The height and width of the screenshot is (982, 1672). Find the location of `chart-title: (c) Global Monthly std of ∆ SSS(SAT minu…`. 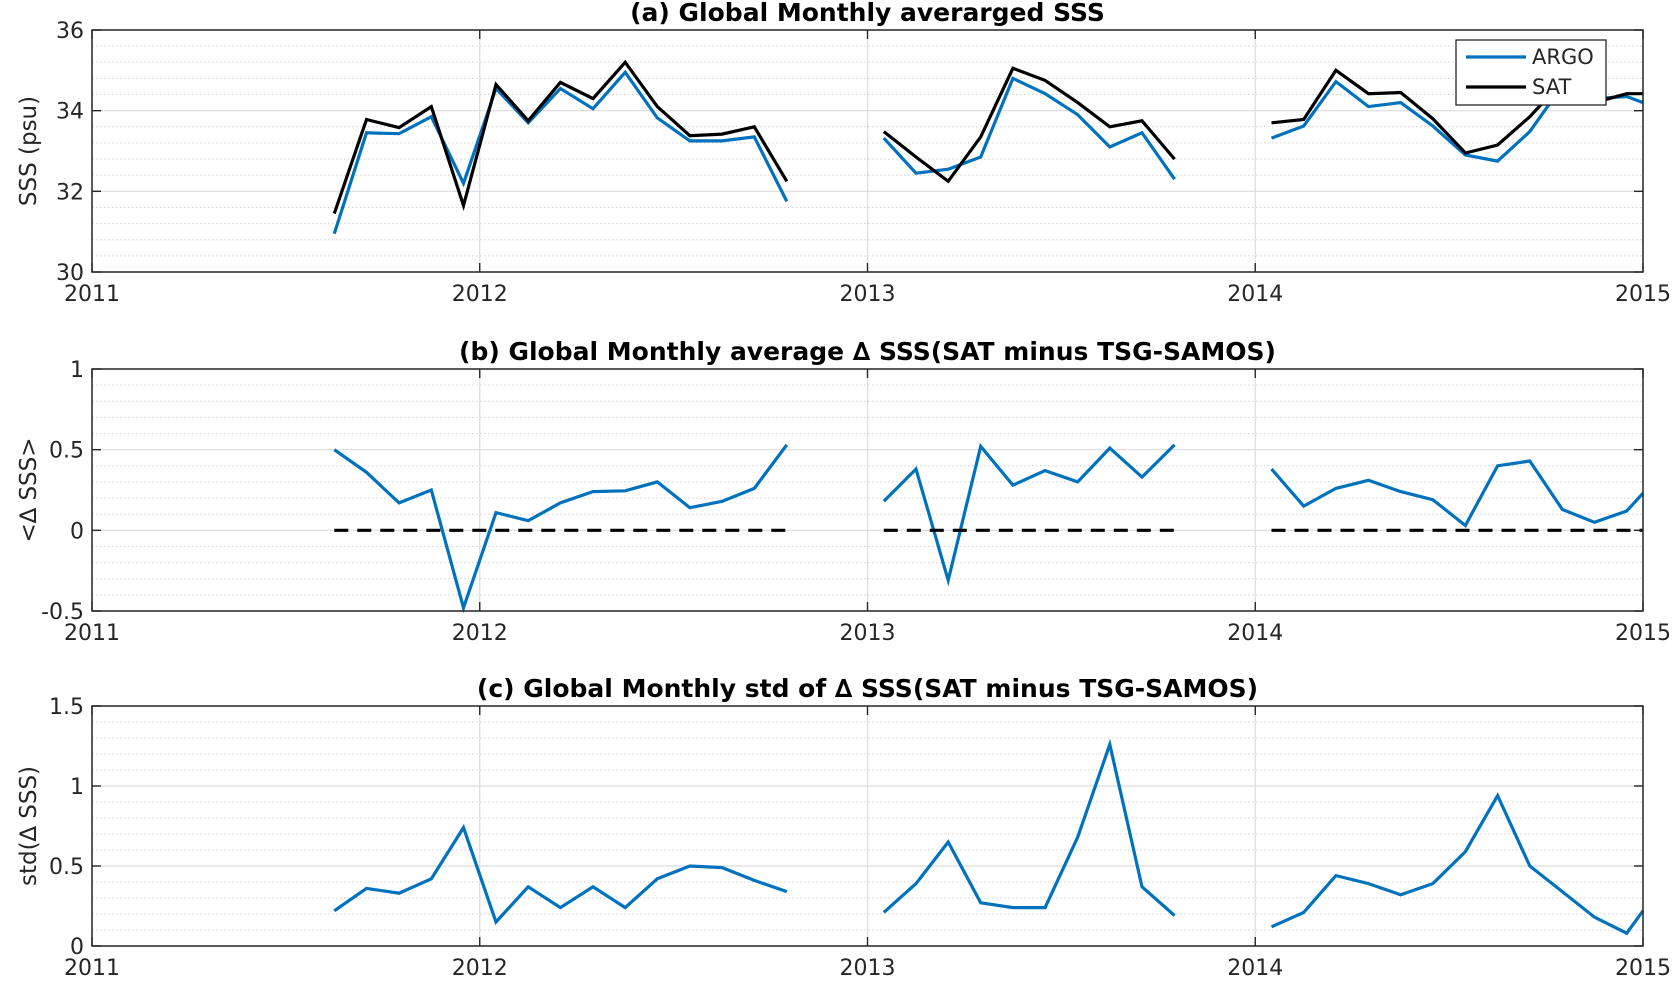

chart-title: (c) Global Monthly std of ∆ SSS(SAT minu… is located at coordinates (867, 688).